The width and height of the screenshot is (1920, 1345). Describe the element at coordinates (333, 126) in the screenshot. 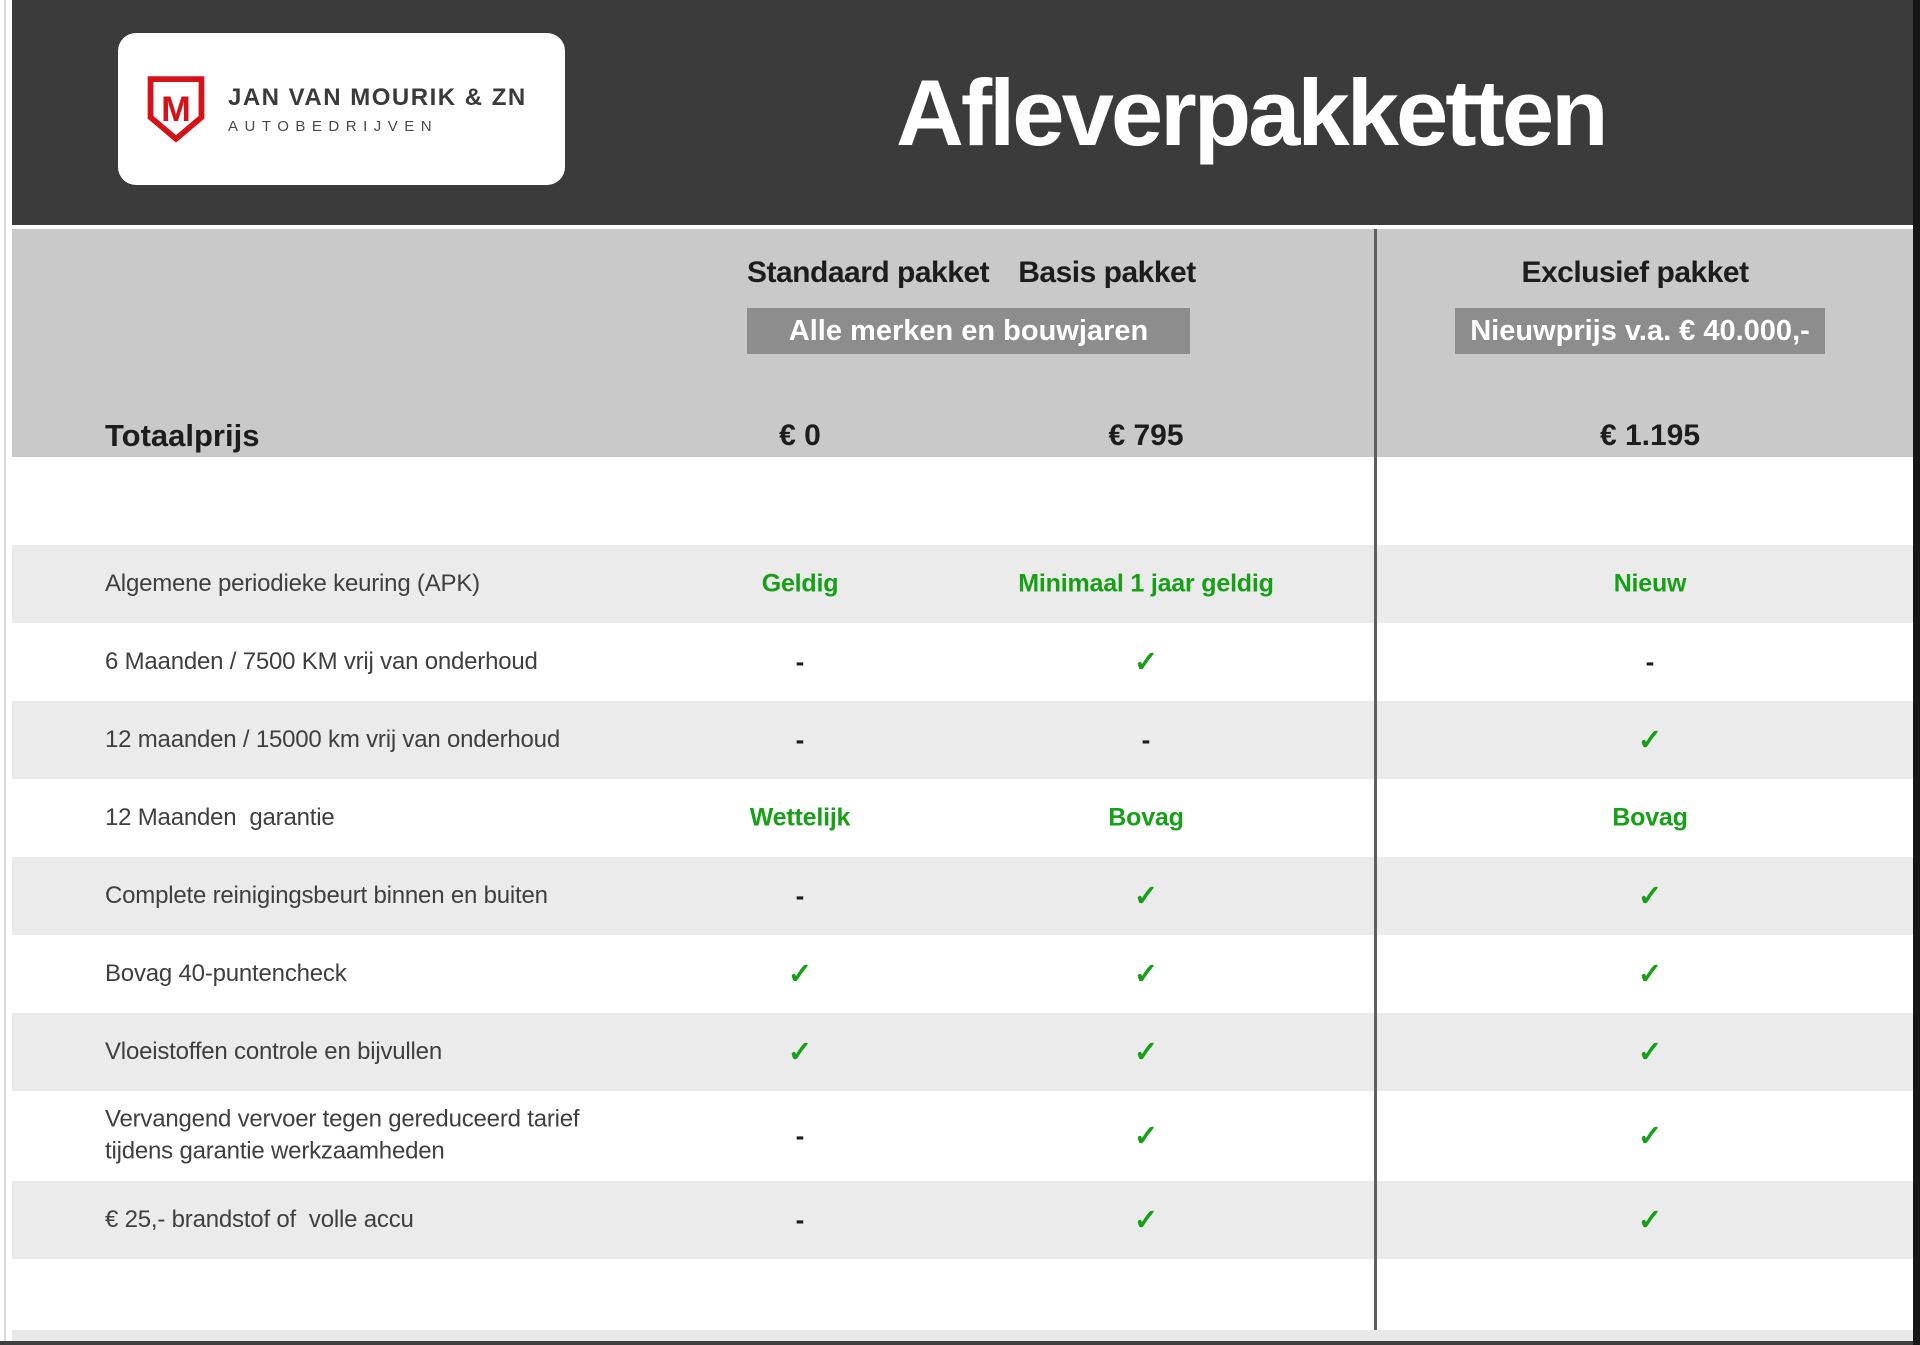

I see `brand-subtitle: AUTOBEDRIJVEN` at that location.